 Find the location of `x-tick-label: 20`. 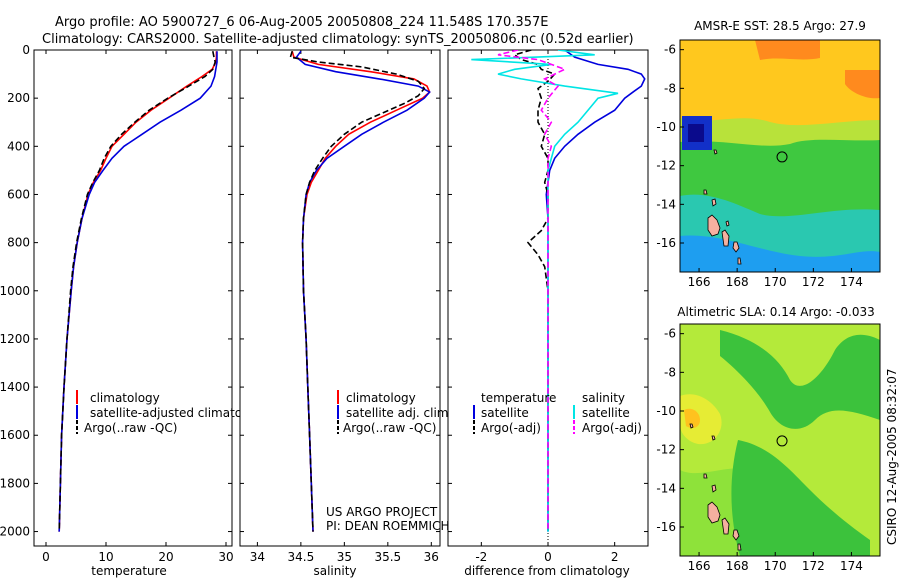

x-tick-label: 20 is located at coordinates (165, 557).